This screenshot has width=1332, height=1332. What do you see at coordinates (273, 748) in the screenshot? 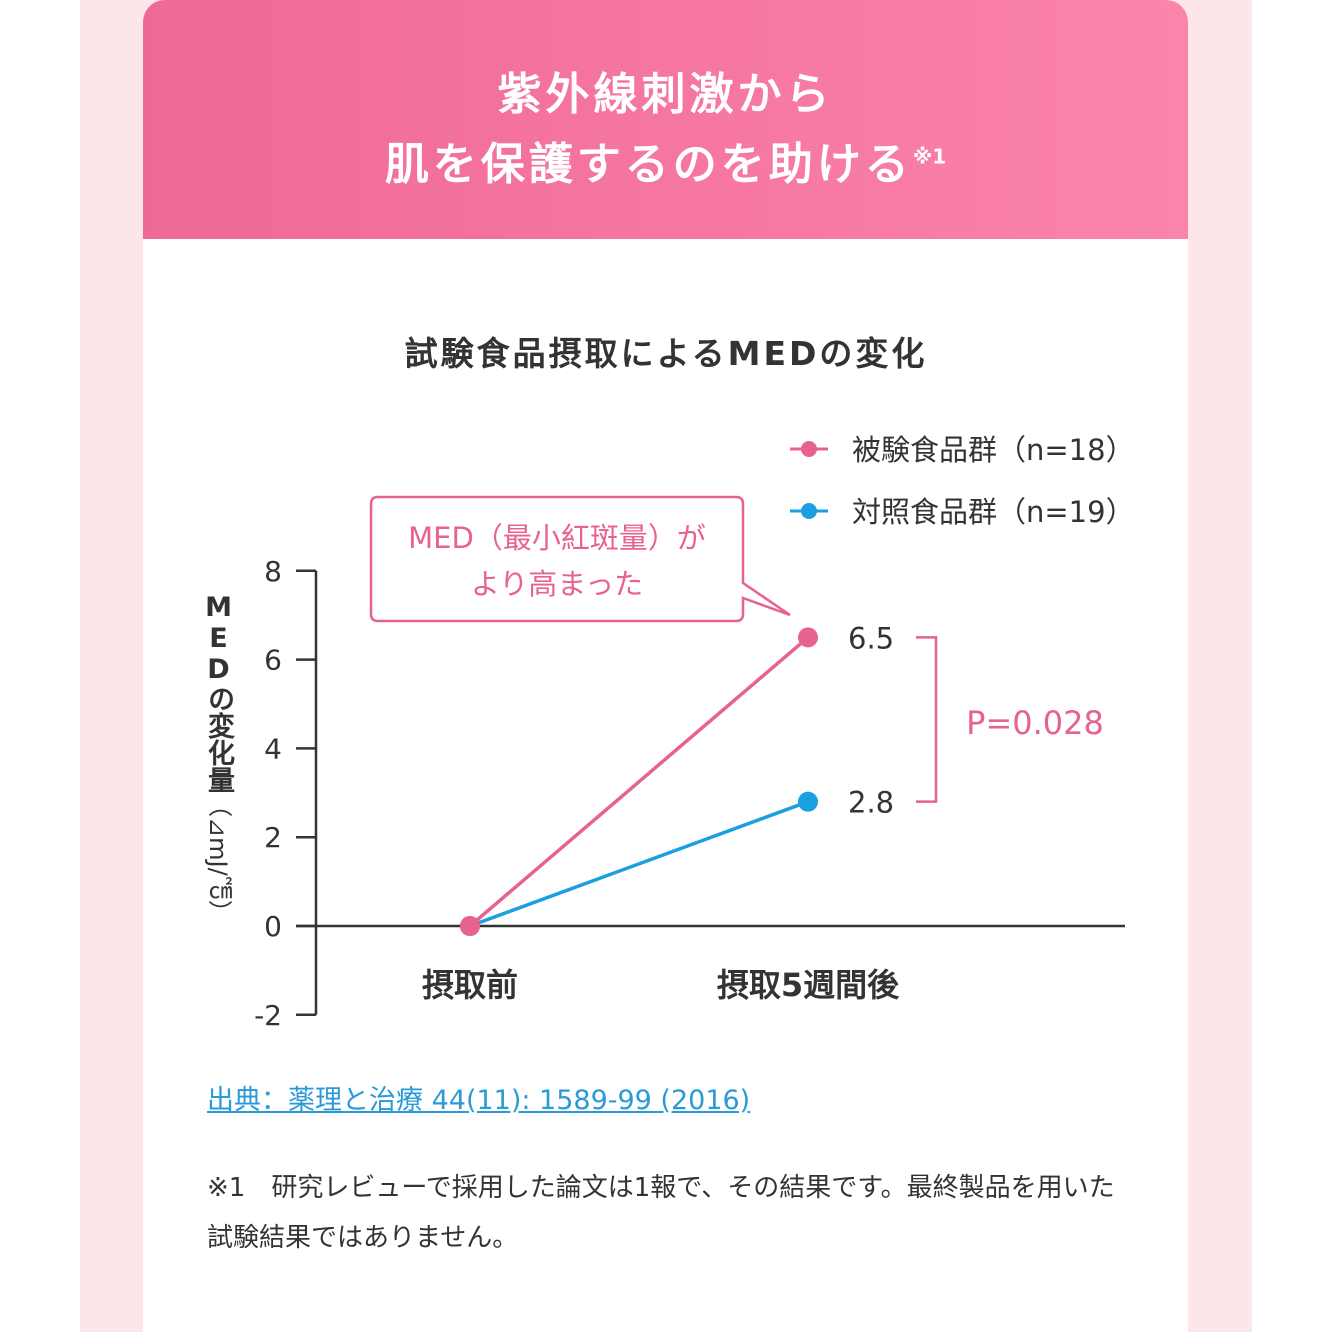
I see `y-tick-label: 4` at bounding box center [273, 748].